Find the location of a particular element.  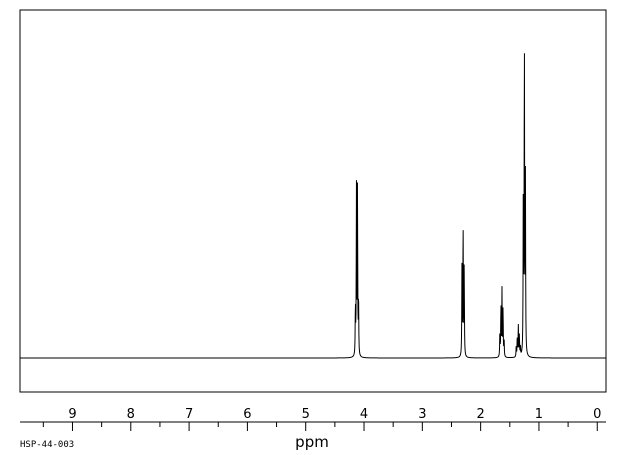

x-tick-label: 7 is located at coordinates (189, 414).